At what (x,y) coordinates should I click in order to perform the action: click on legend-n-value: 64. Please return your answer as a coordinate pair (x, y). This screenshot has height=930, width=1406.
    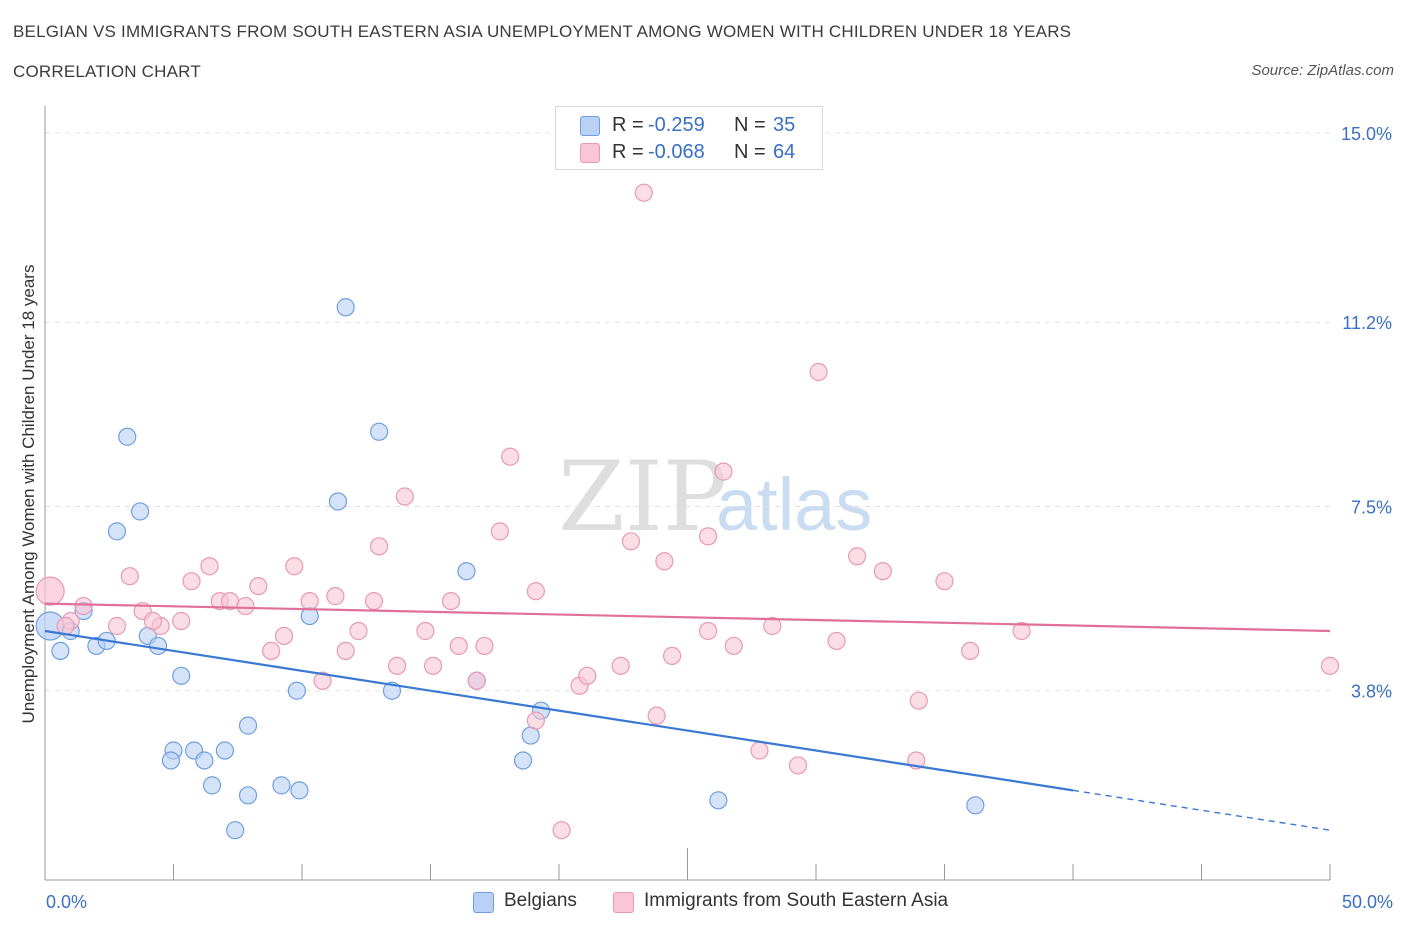
    Looking at the image, I should click on (784, 152).